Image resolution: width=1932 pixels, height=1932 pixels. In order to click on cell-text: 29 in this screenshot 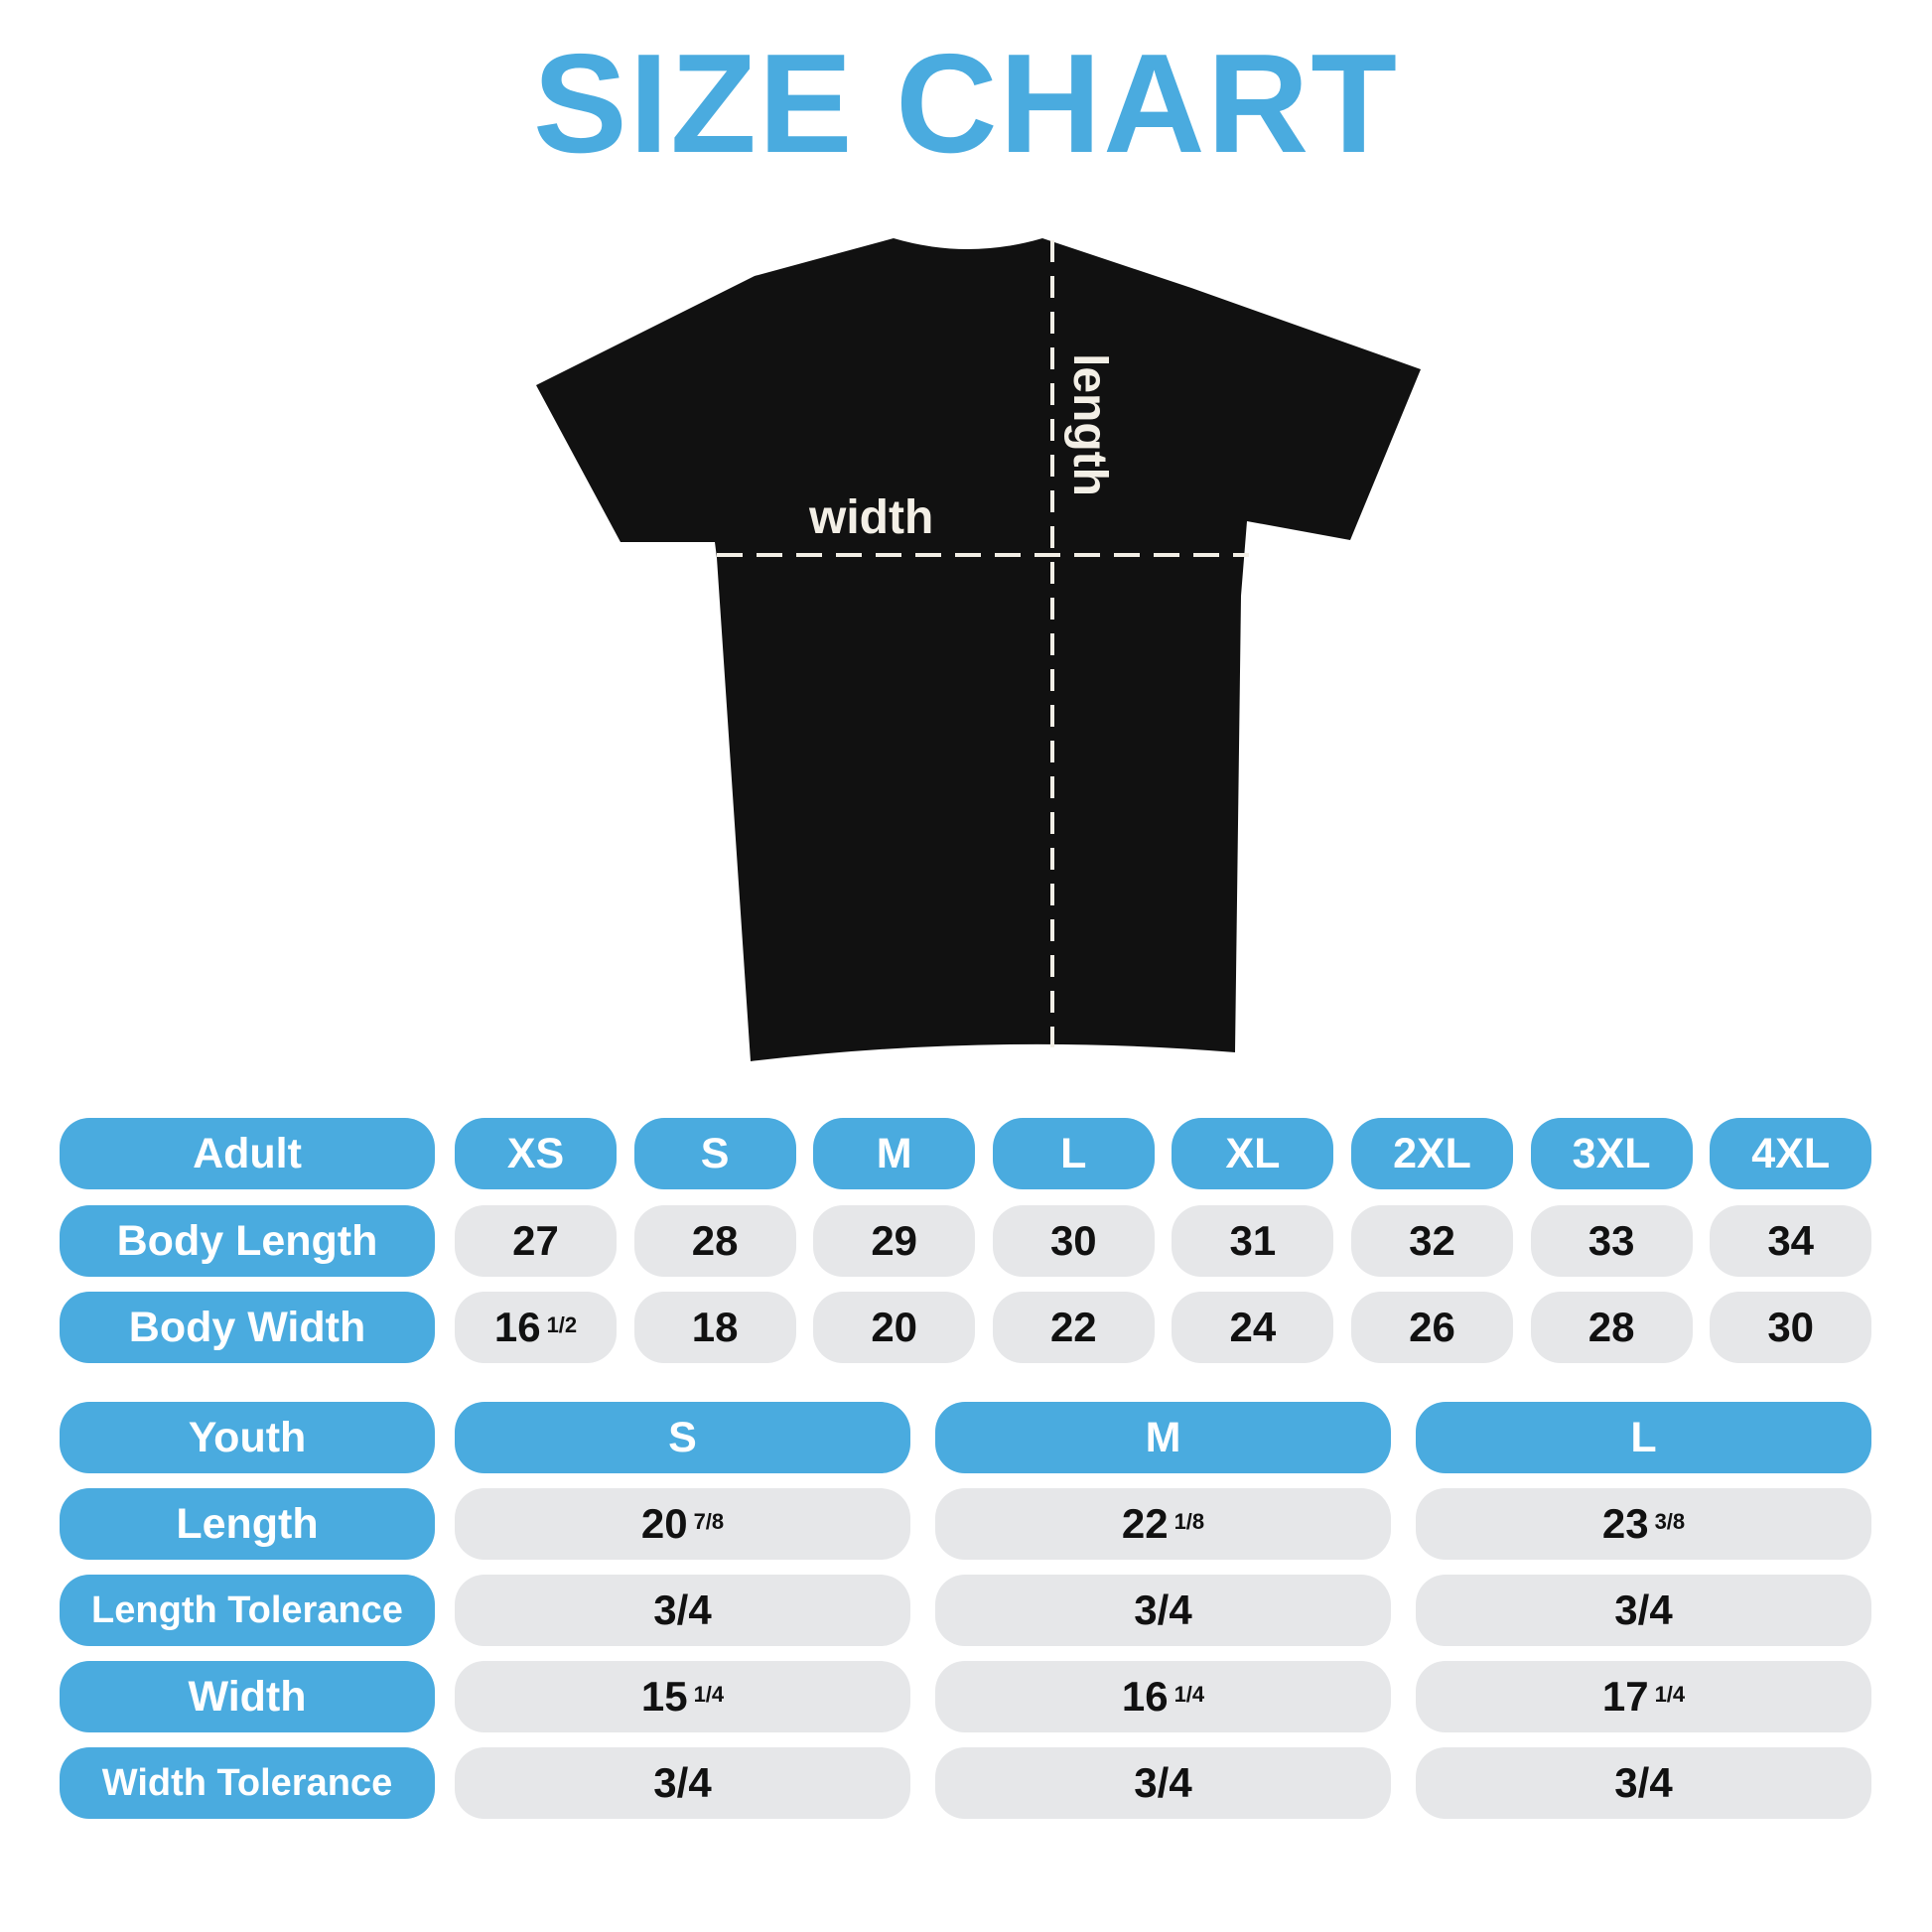, I will do `click(894, 1241)`.